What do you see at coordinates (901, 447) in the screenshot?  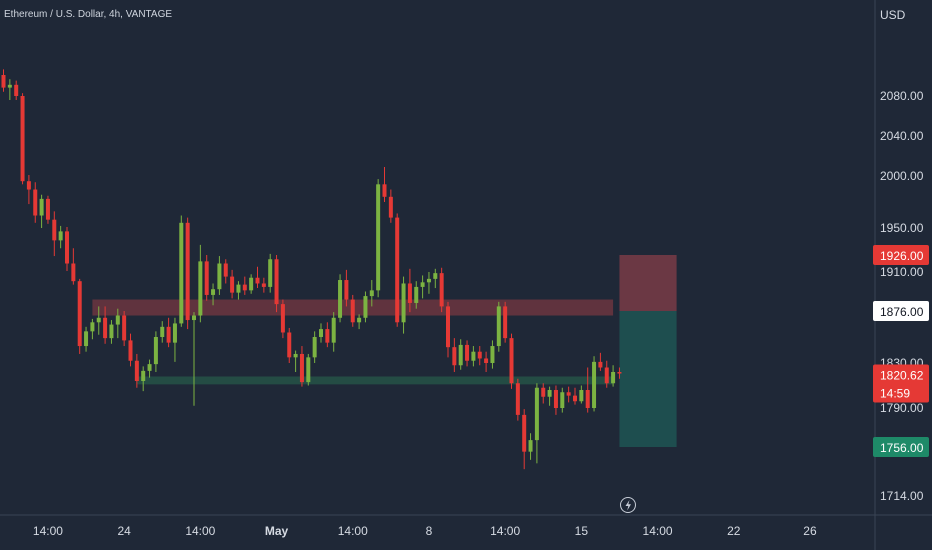 I see `price-label-box` at bounding box center [901, 447].